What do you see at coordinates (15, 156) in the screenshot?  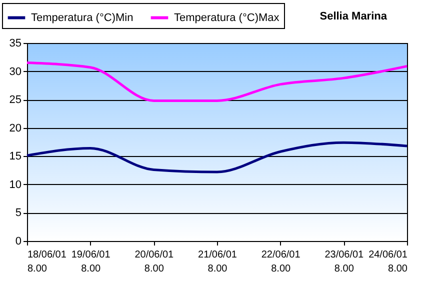 I see `y-tick-label: 15` at bounding box center [15, 156].